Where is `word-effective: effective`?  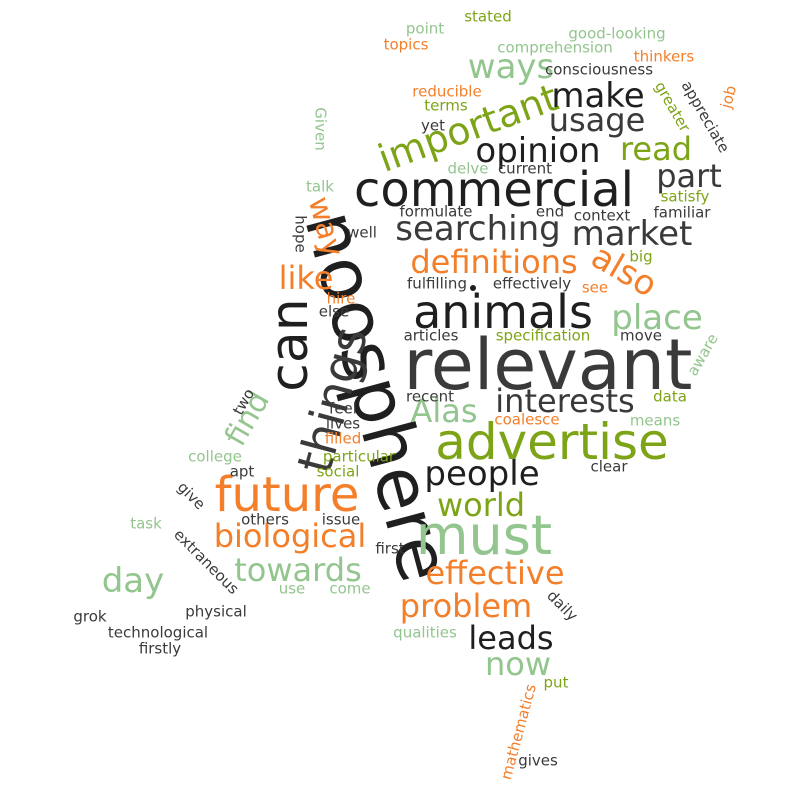
word-effective: effective is located at coordinates (495, 573).